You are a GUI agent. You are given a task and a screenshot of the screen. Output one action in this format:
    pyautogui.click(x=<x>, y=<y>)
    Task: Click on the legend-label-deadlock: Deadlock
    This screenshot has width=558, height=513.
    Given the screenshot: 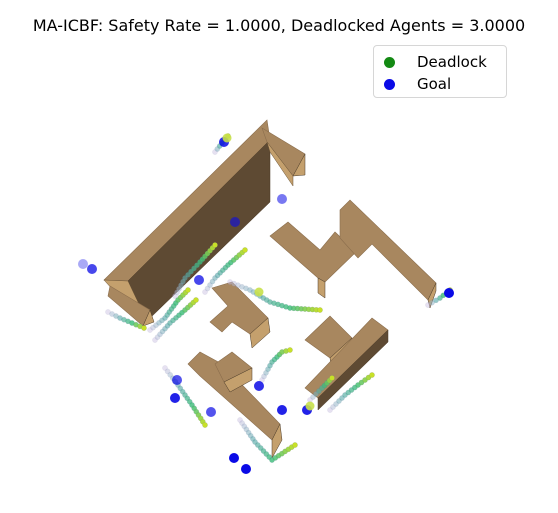 What is the action you would take?
    pyautogui.click(x=452, y=62)
    